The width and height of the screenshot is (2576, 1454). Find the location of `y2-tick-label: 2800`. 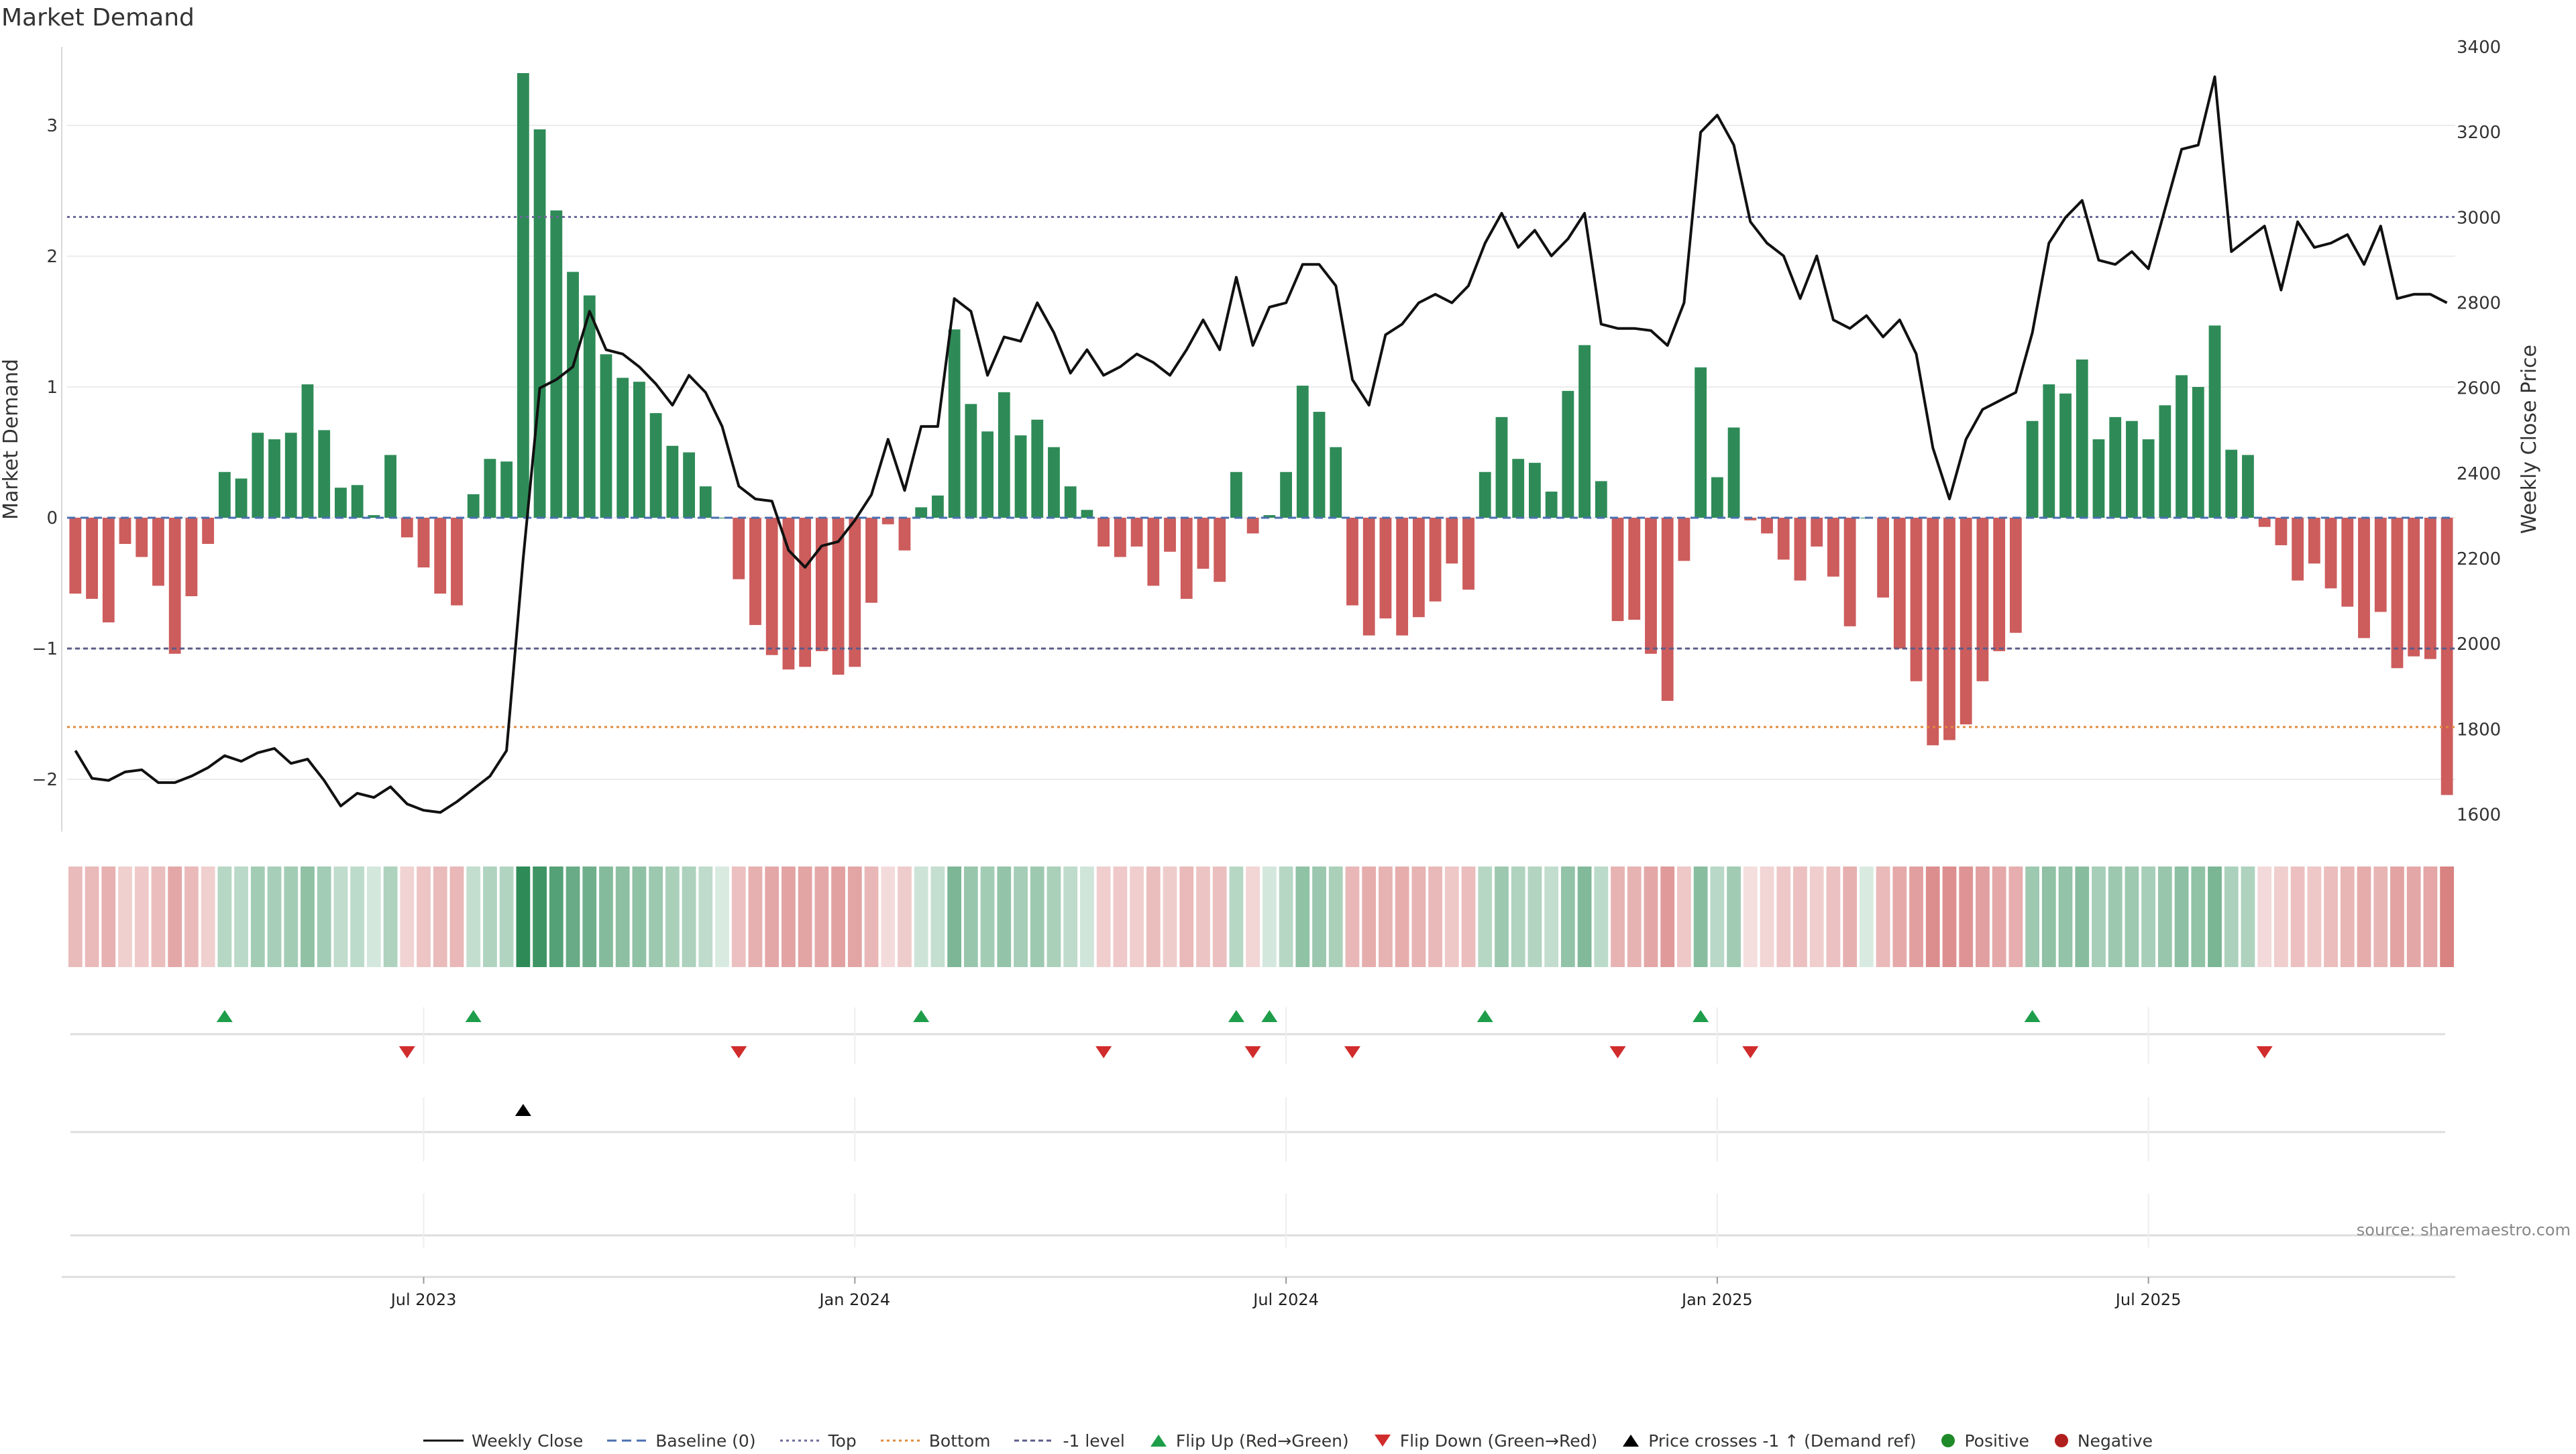

y2-tick-label: 2800 is located at coordinates (2479, 304).